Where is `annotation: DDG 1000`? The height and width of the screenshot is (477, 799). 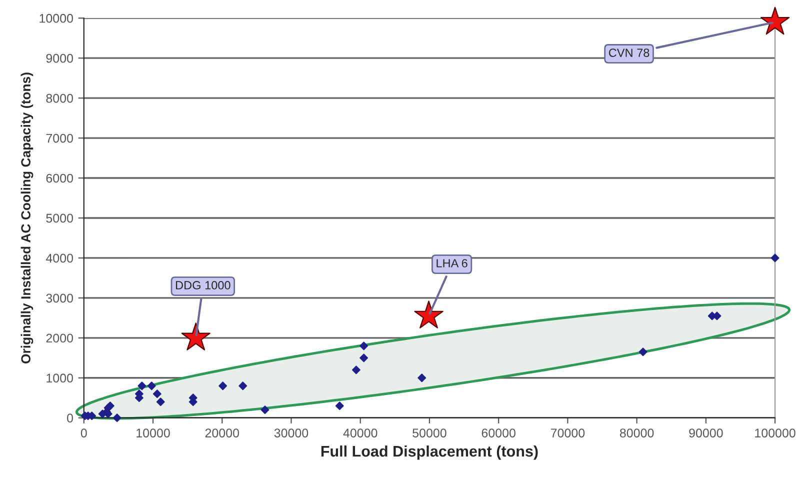 annotation: DDG 1000 is located at coordinates (203, 285).